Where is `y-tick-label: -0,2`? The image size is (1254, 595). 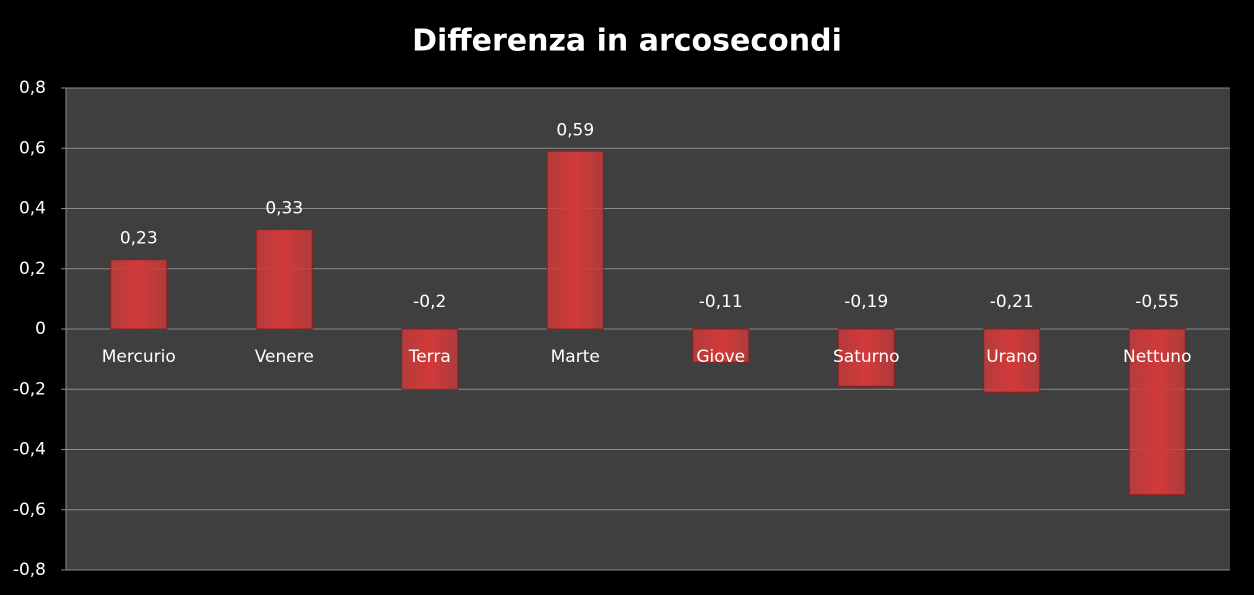 y-tick-label: -0,2 is located at coordinates (29, 389).